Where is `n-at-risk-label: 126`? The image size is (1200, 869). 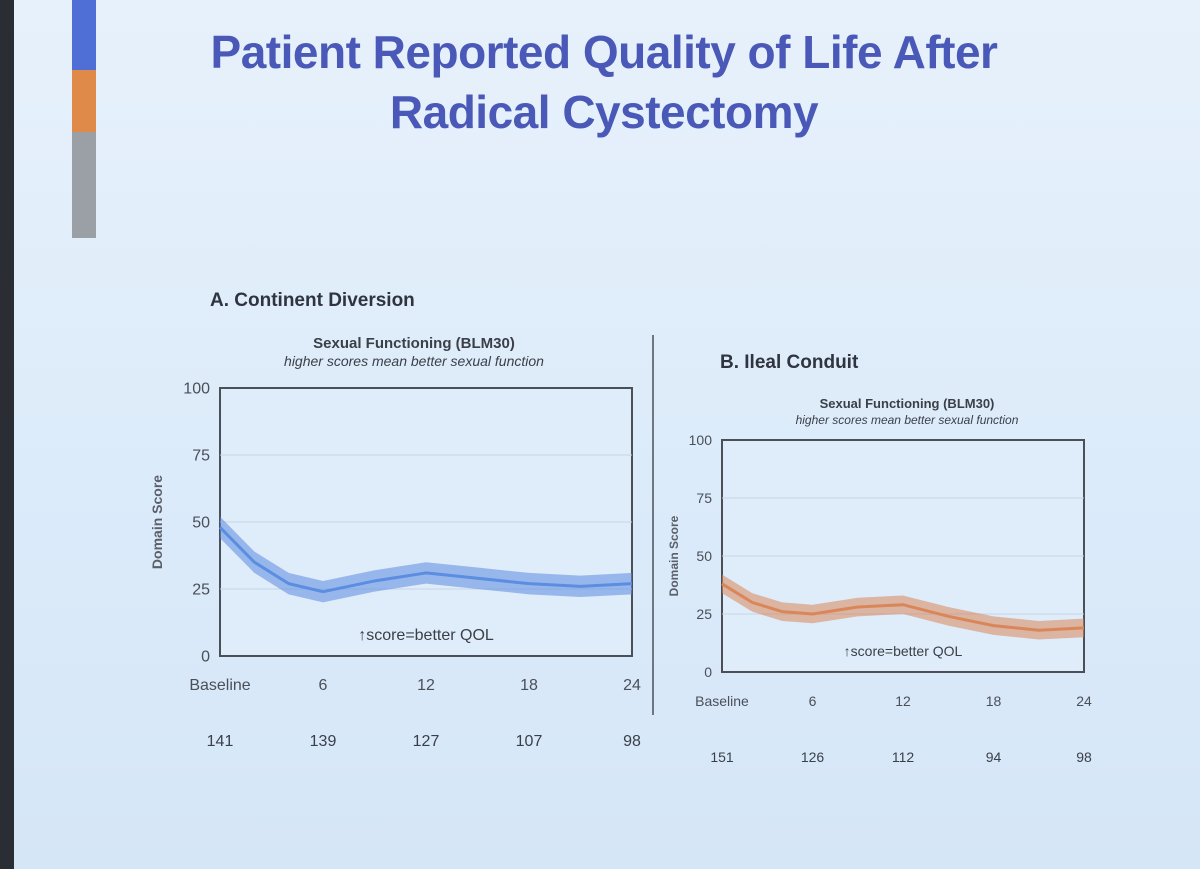 n-at-risk-label: 126 is located at coordinates (813, 757).